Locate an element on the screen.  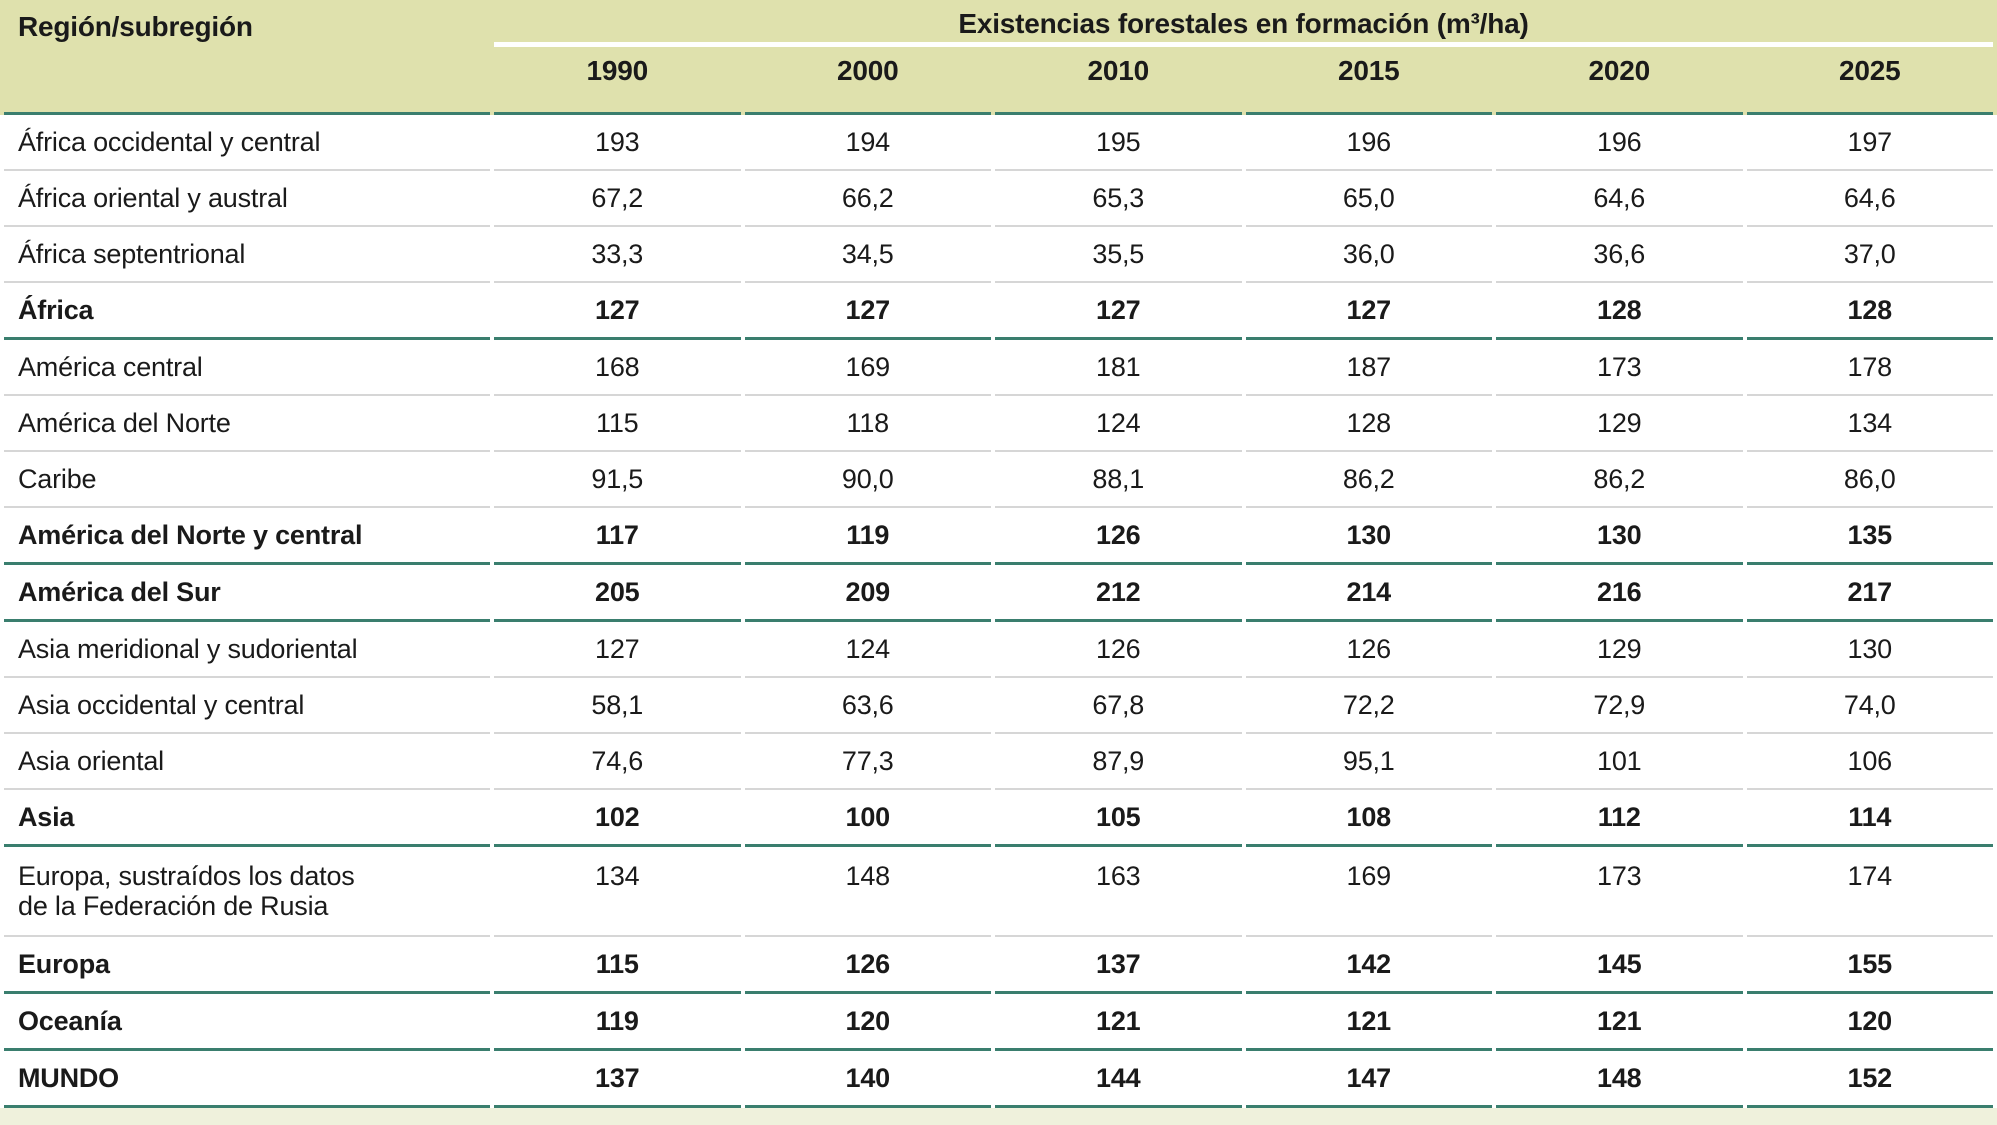
value-cell: 108 is located at coordinates (1368, 818).